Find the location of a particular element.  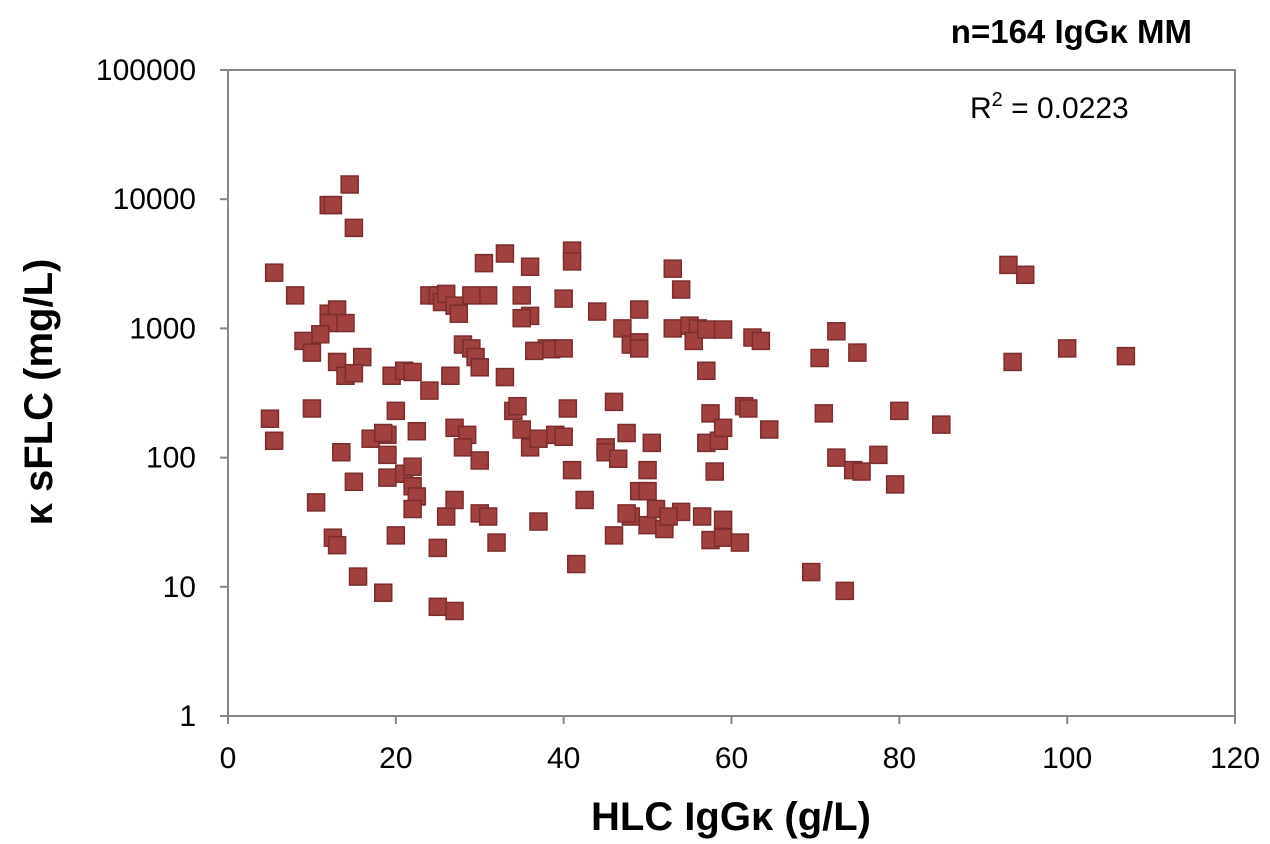

chart-title: n=164 IgGκ MM is located at coordinates (1071, 31).